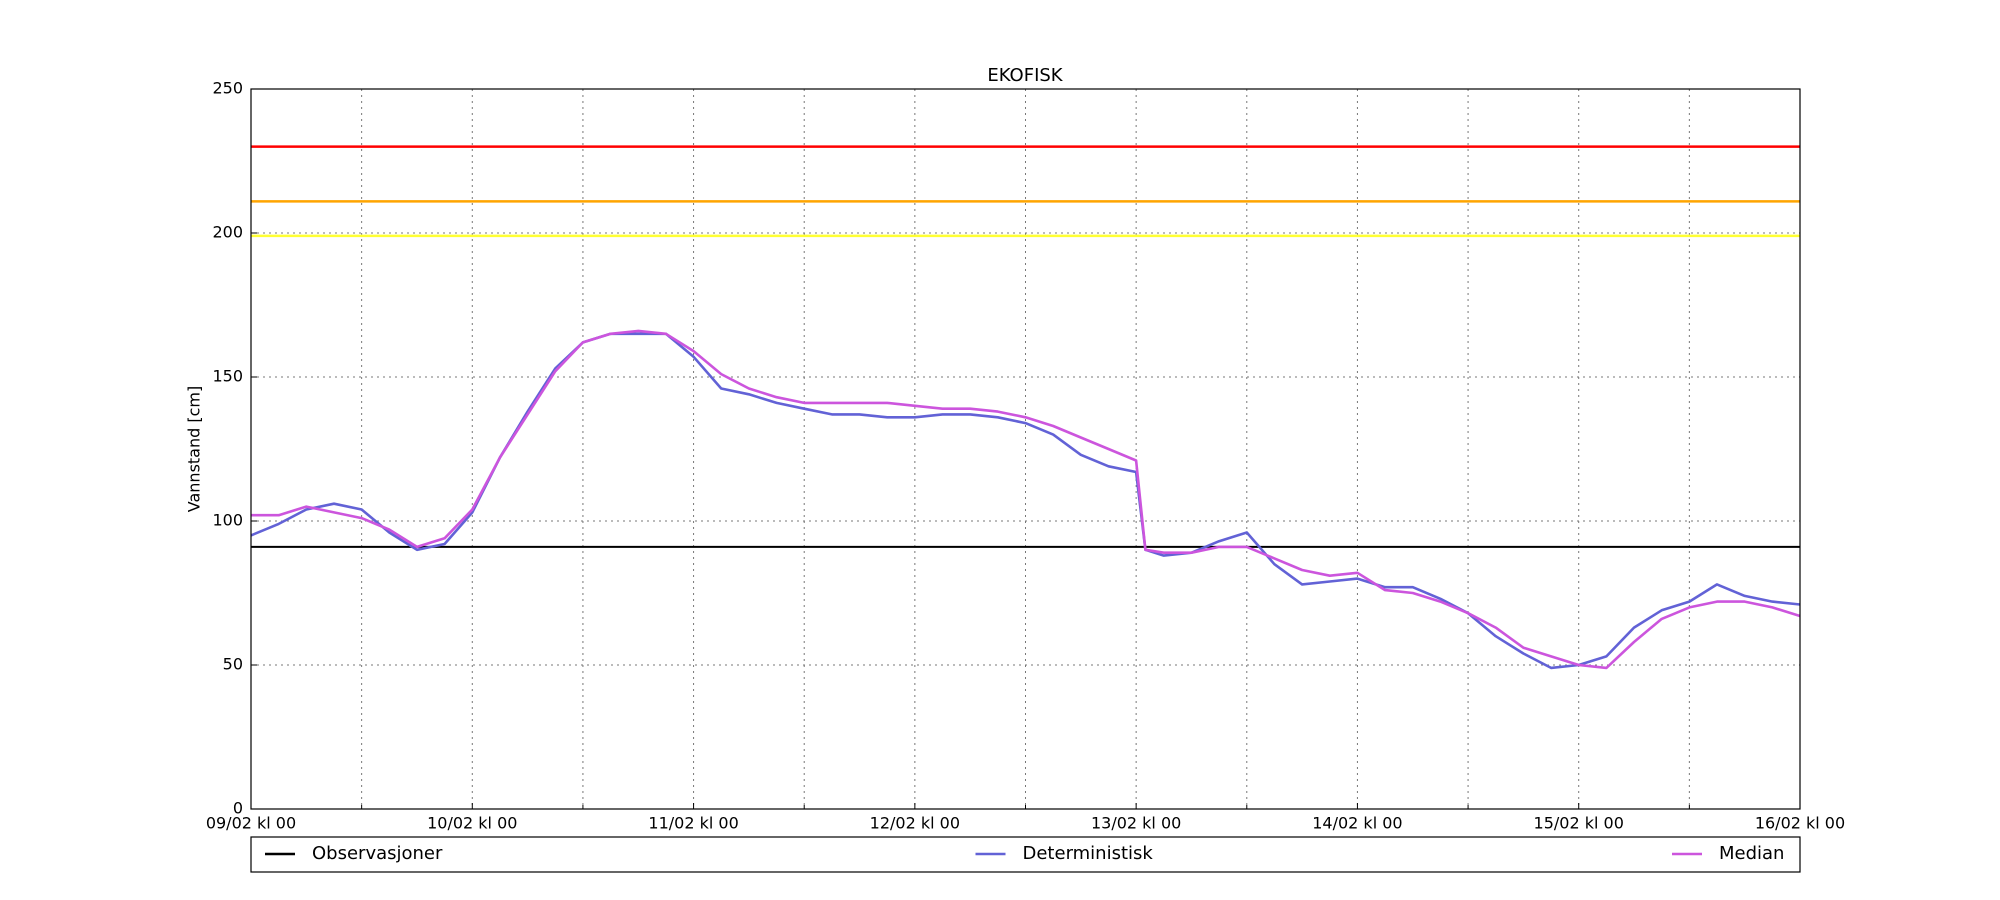 The width and height of the screenshot is (2000, 900). Describe the element at coordinates (251, 823) in the screenshot. I see `x-tick-label: 09/02 kl 00` at that location.